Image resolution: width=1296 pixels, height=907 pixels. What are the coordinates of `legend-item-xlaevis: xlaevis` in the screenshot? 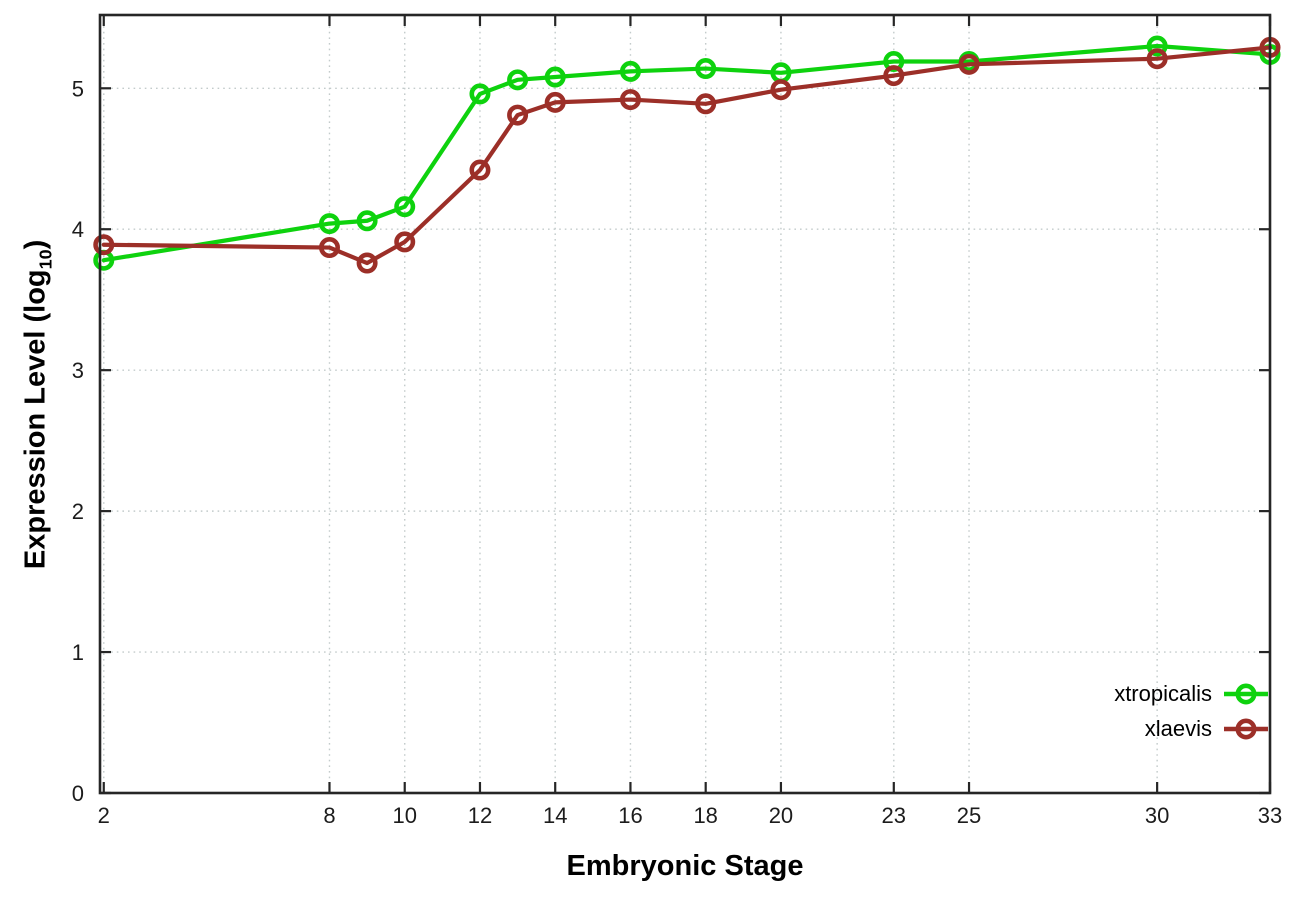 It's located at (1207, 729).